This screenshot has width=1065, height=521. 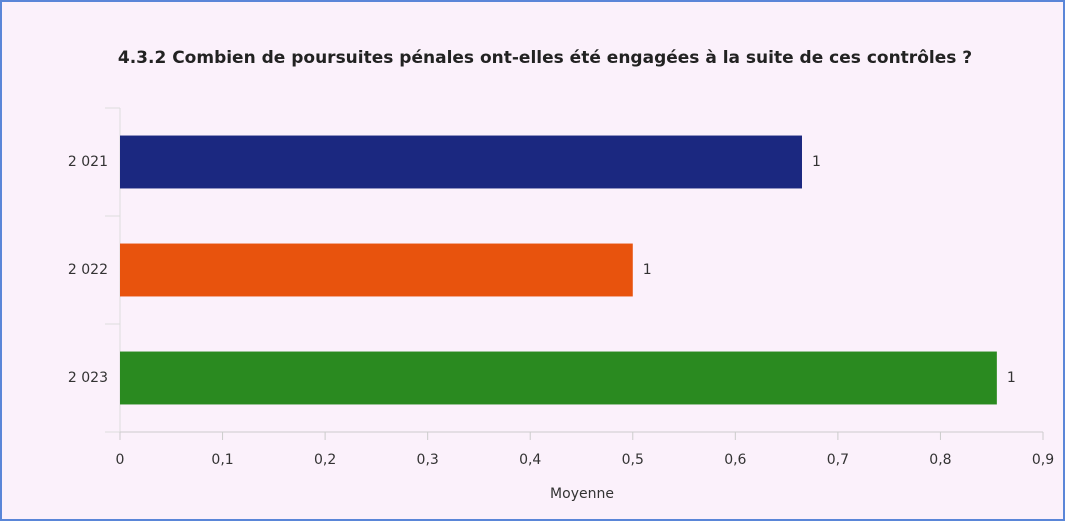 What do you see at coordinates (428, 460) in the screenshot?
I see `x-tick-label: 0,3` at bounding box center [428, 460].